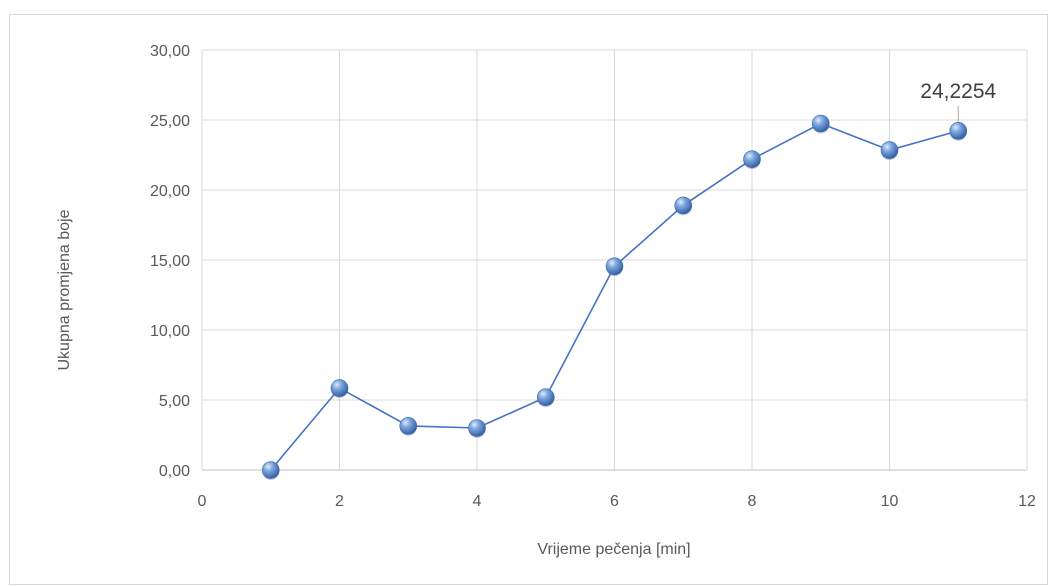 The height and width of the screenshot is (586, 1049). I want to click on x-tick-label: 10, so click(890, 501).